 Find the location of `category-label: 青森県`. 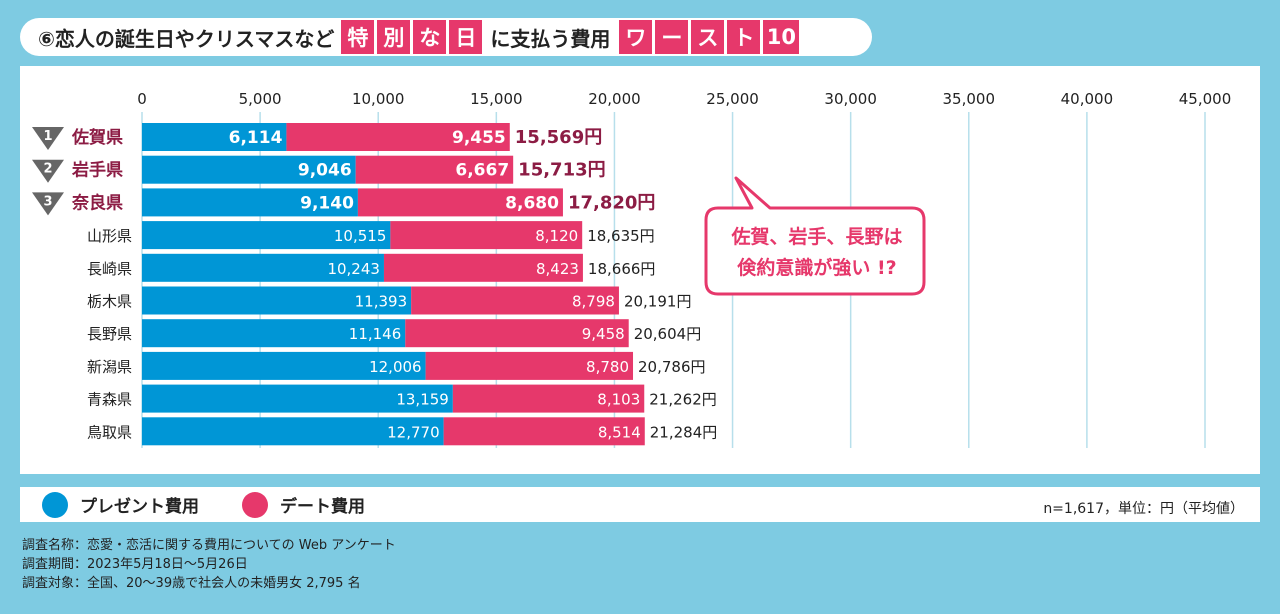

category-label: 青森県 is located at coordinates (109, 400).